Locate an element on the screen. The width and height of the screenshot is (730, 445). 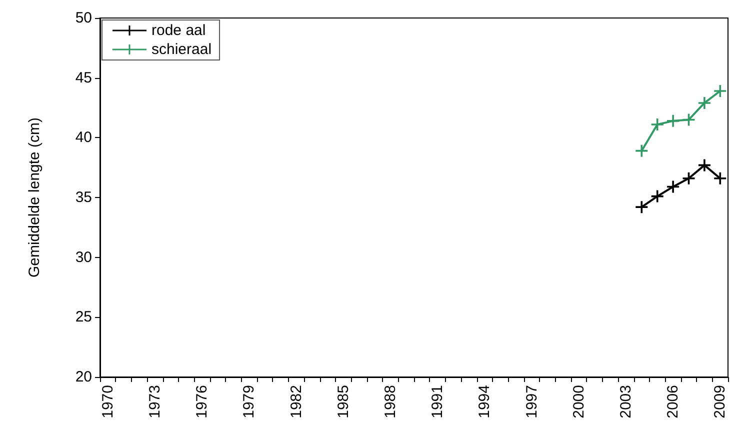
y-tick-label: 25 is located at coordinates (83, 317).